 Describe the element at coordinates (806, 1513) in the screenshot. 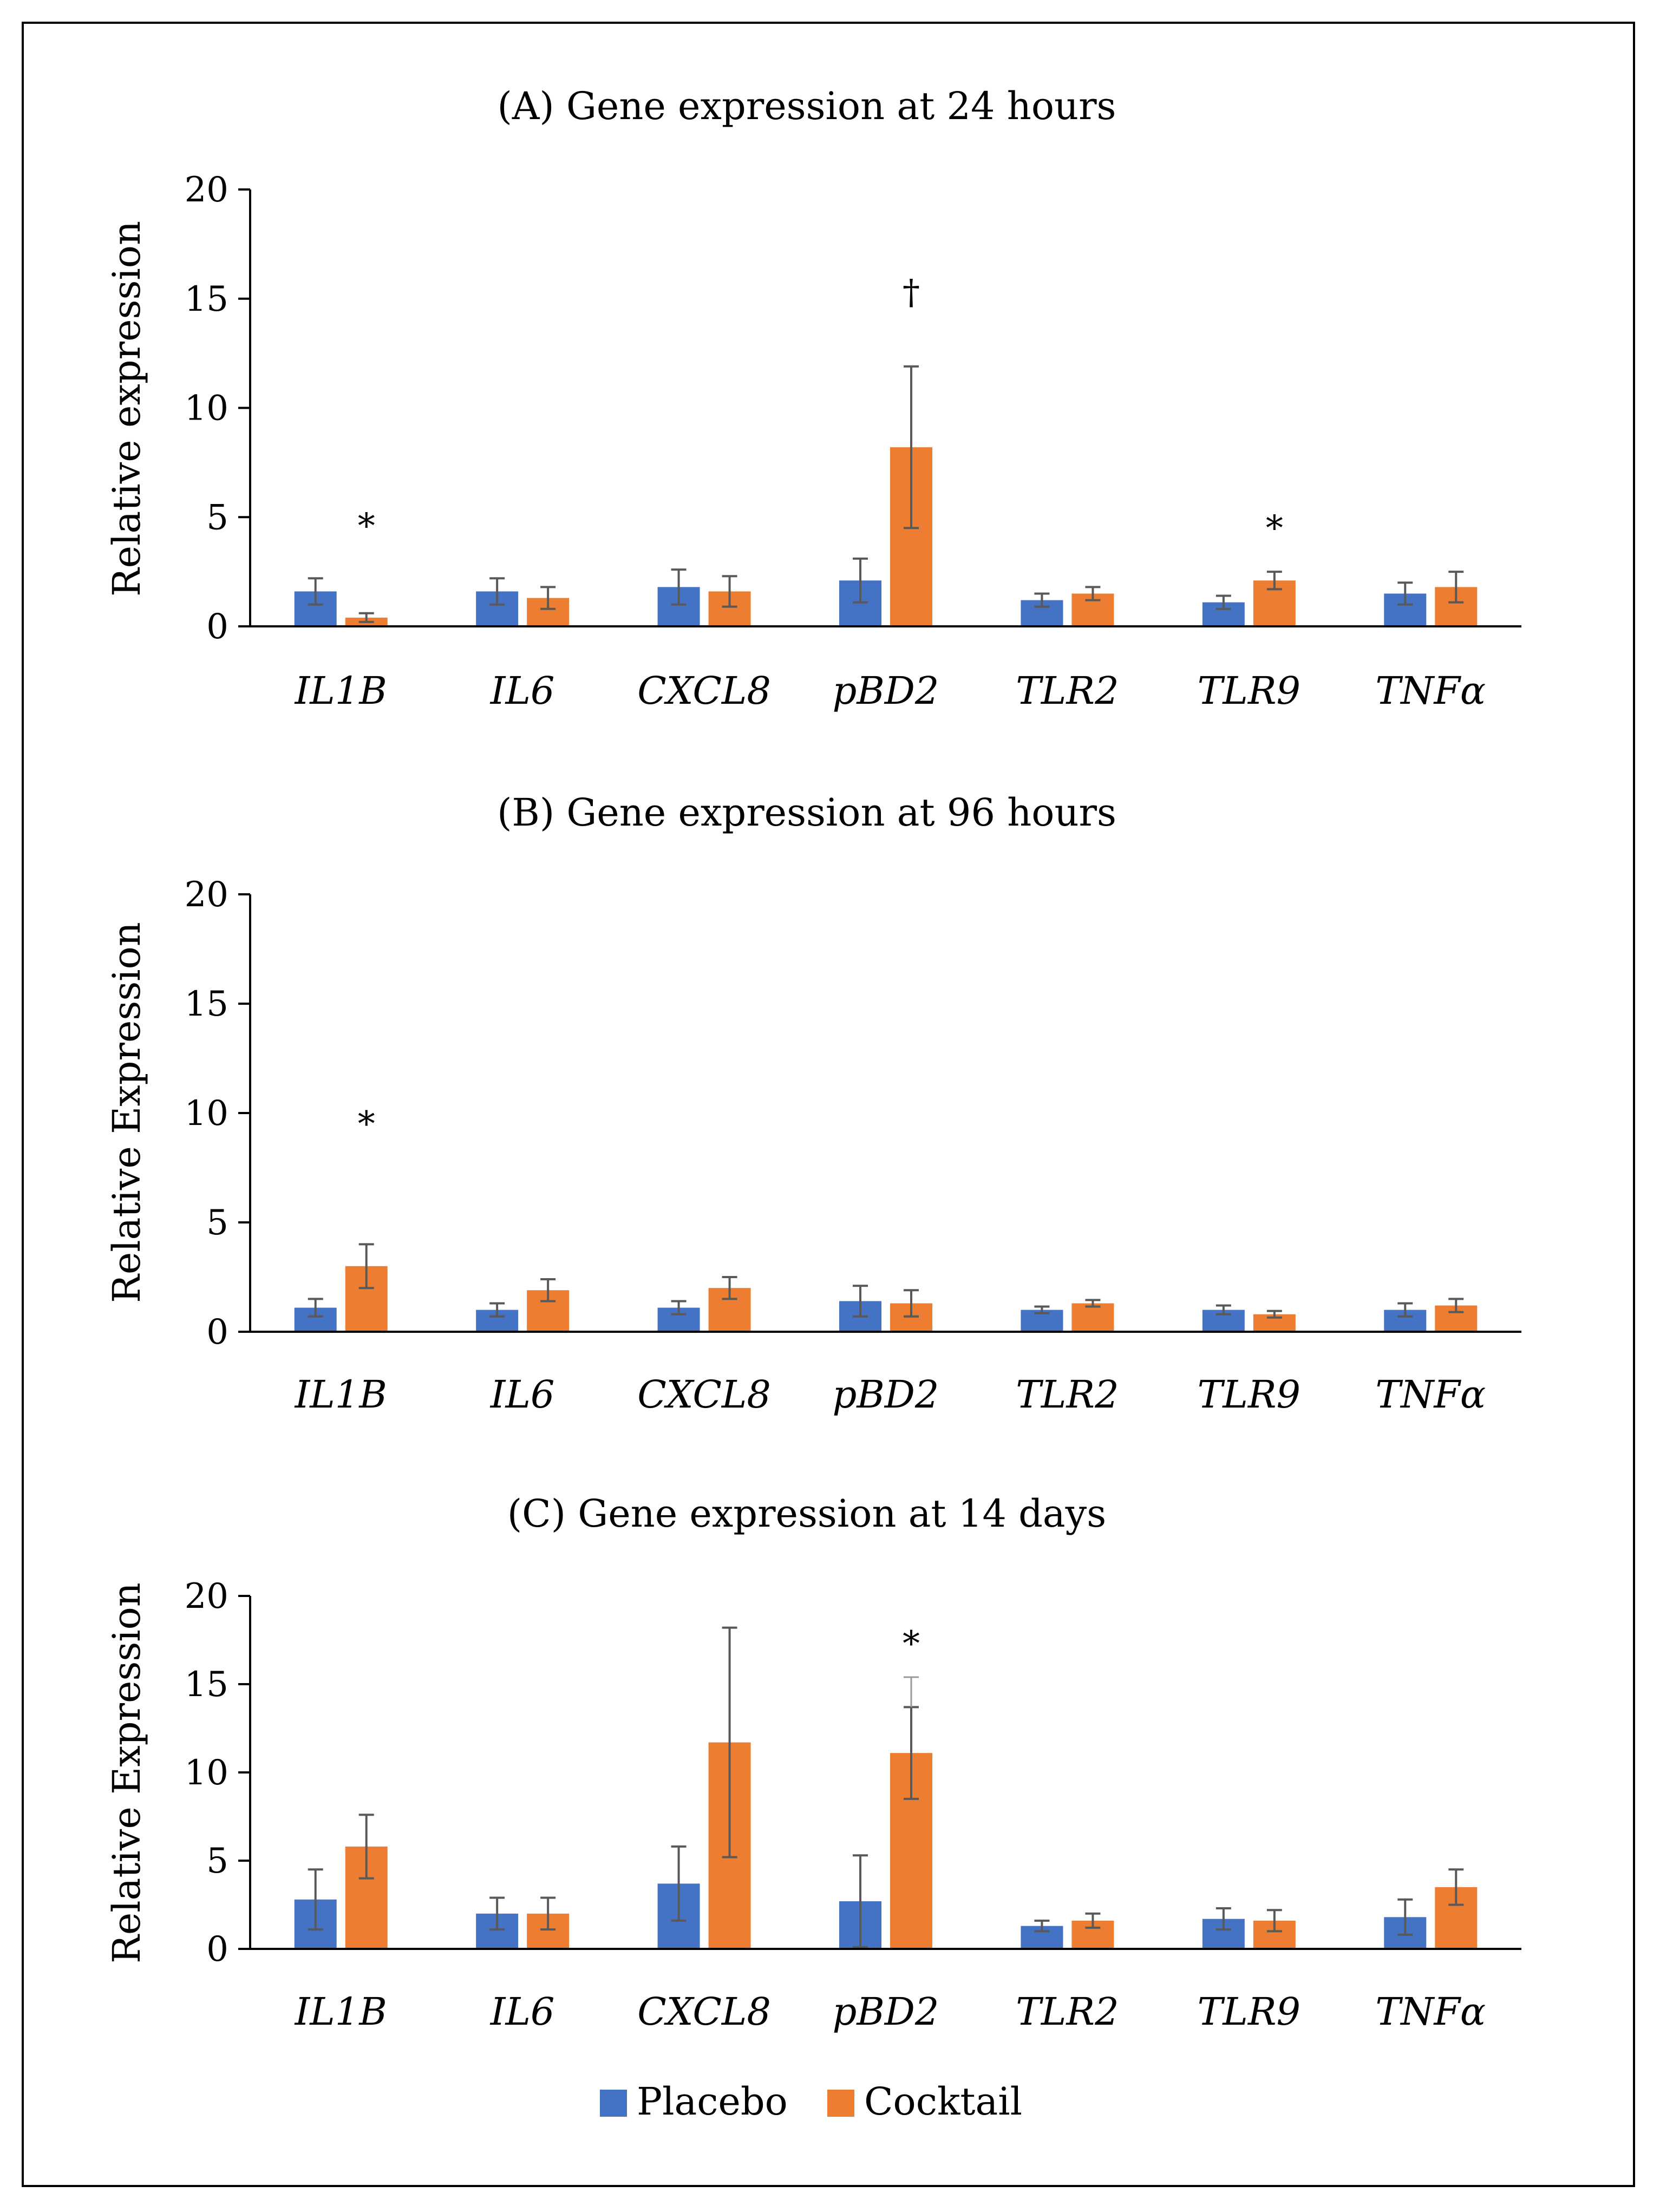

I see `chart-title: (C) Gene expression at 14 days` at that location.